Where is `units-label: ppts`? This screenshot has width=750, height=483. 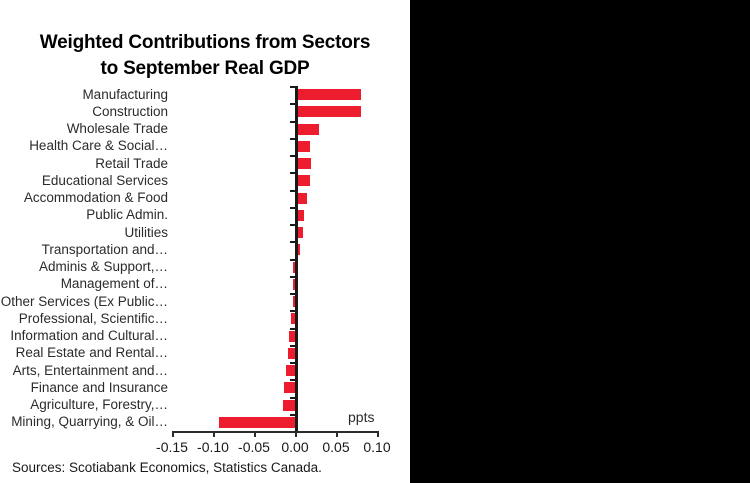 units-label: ppts is located at coordinates (361, 417).